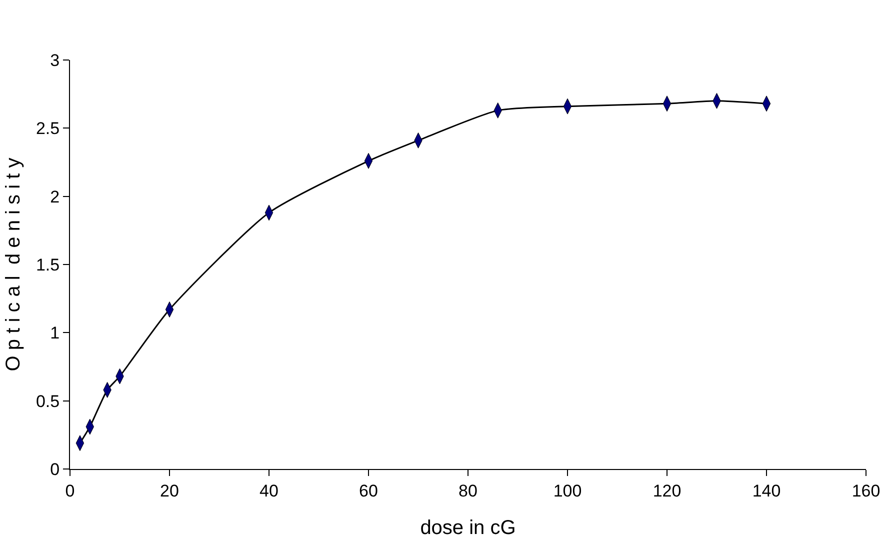 This screenshot has width=891, height=559. What do you see at coordinates (48, 401) in the screenshot?
I see `y-tick-label: 0.5` at bounding box center [48, 401].